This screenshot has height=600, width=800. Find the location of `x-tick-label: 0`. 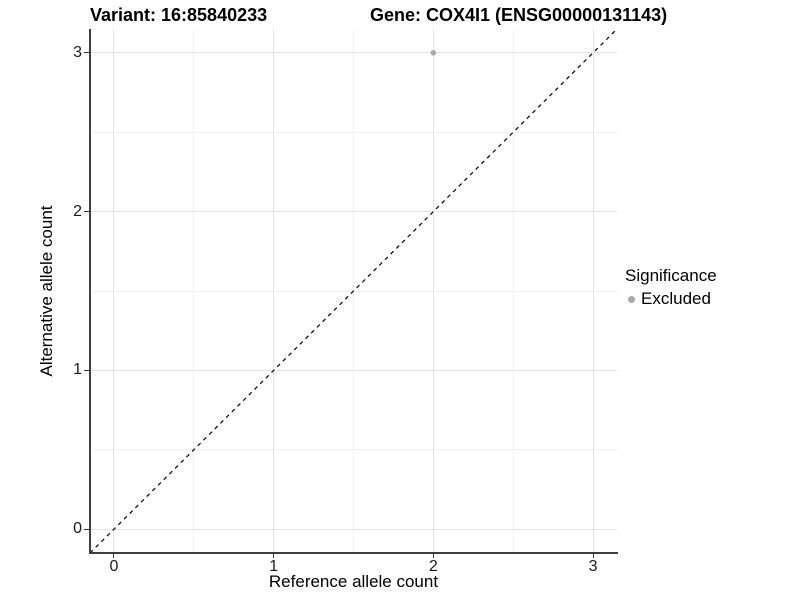

x-tick-label: 0 is located at coordinates (114, 566).